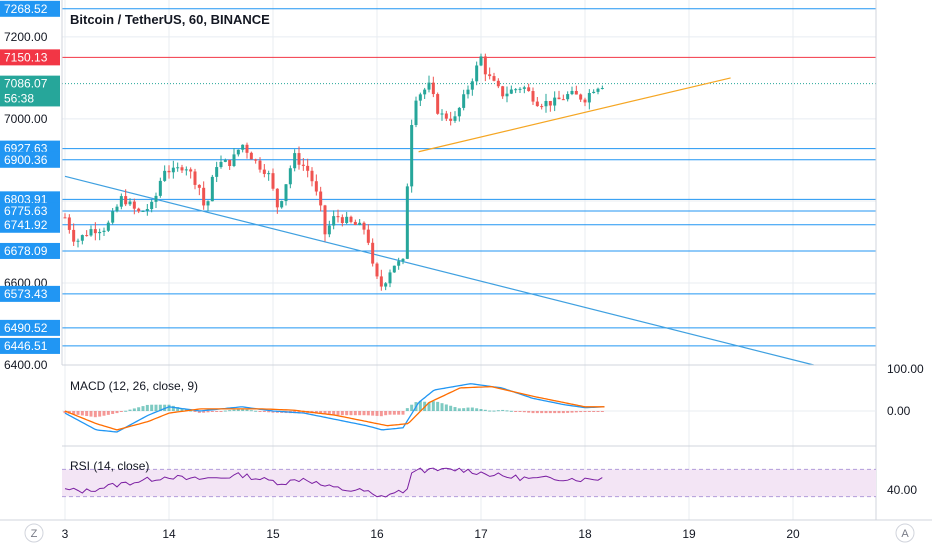 The width and height of the screenshot is (932, 555). Describe the element at coordinates (26, 119) in the screenshot. I see `price-tick-label: 7000.00` at that location.